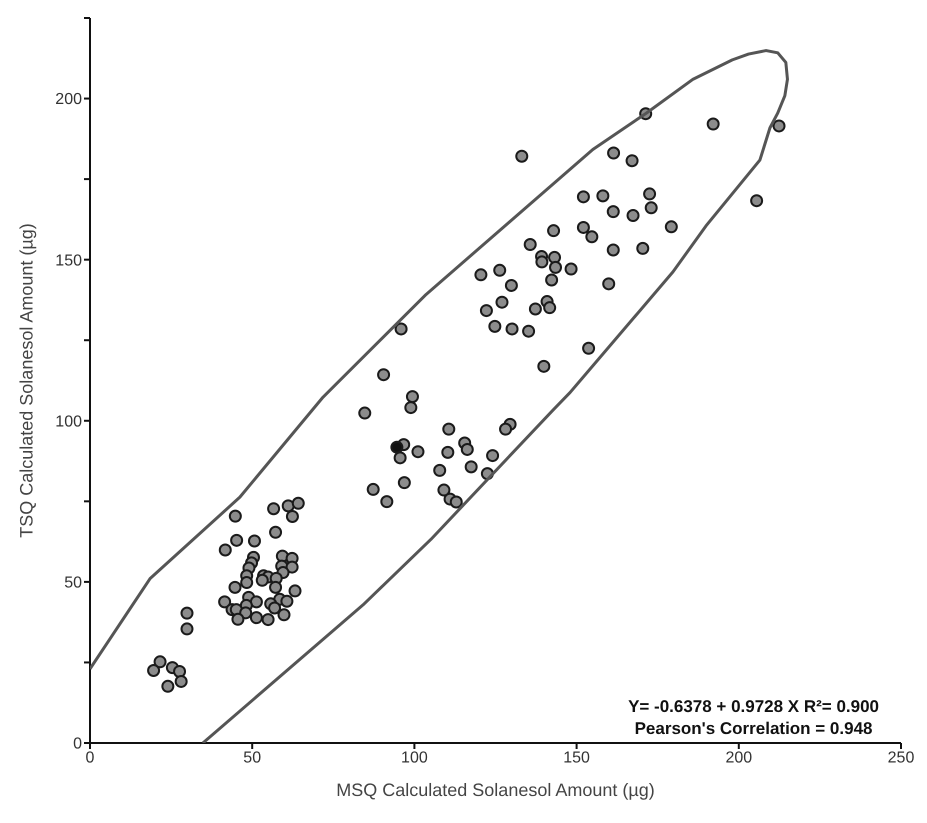 Image resolution: width=927 pixels, height=823 pixels. What do you see at coordinates (68, 261) in the screenshot?
I see `y-tick-label: 150` at bounding box center [68, 261].